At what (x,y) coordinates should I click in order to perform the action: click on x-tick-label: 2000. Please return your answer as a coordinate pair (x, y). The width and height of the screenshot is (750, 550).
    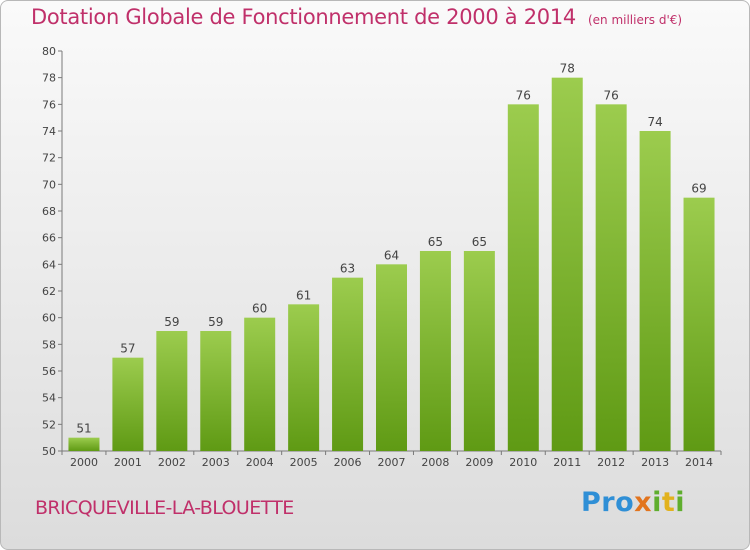
    Looking at the image, I should click on (84, 462).